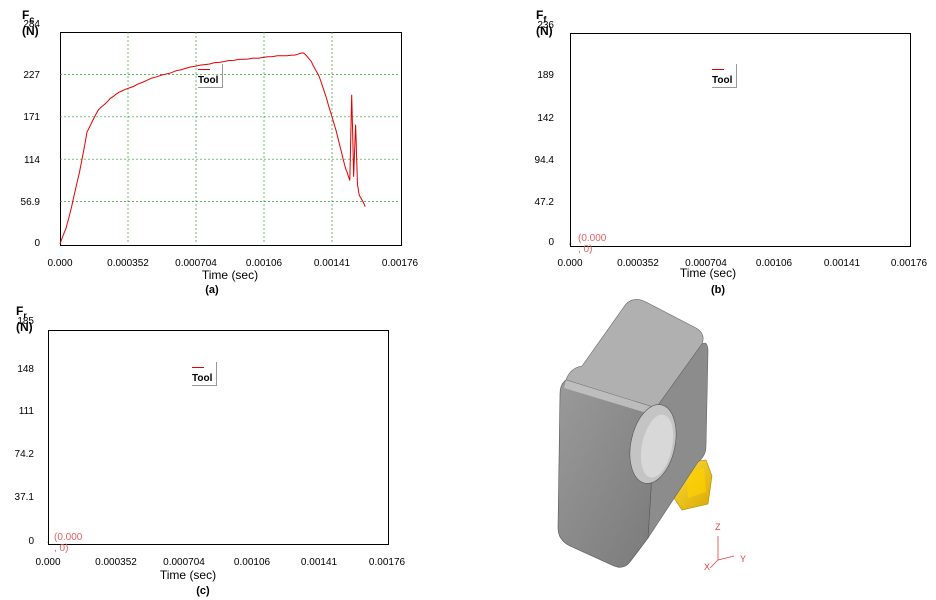 The height and width of the screenshot is (600, 936). I want to click on chart-c-legend: Tool, so click(205, 374).